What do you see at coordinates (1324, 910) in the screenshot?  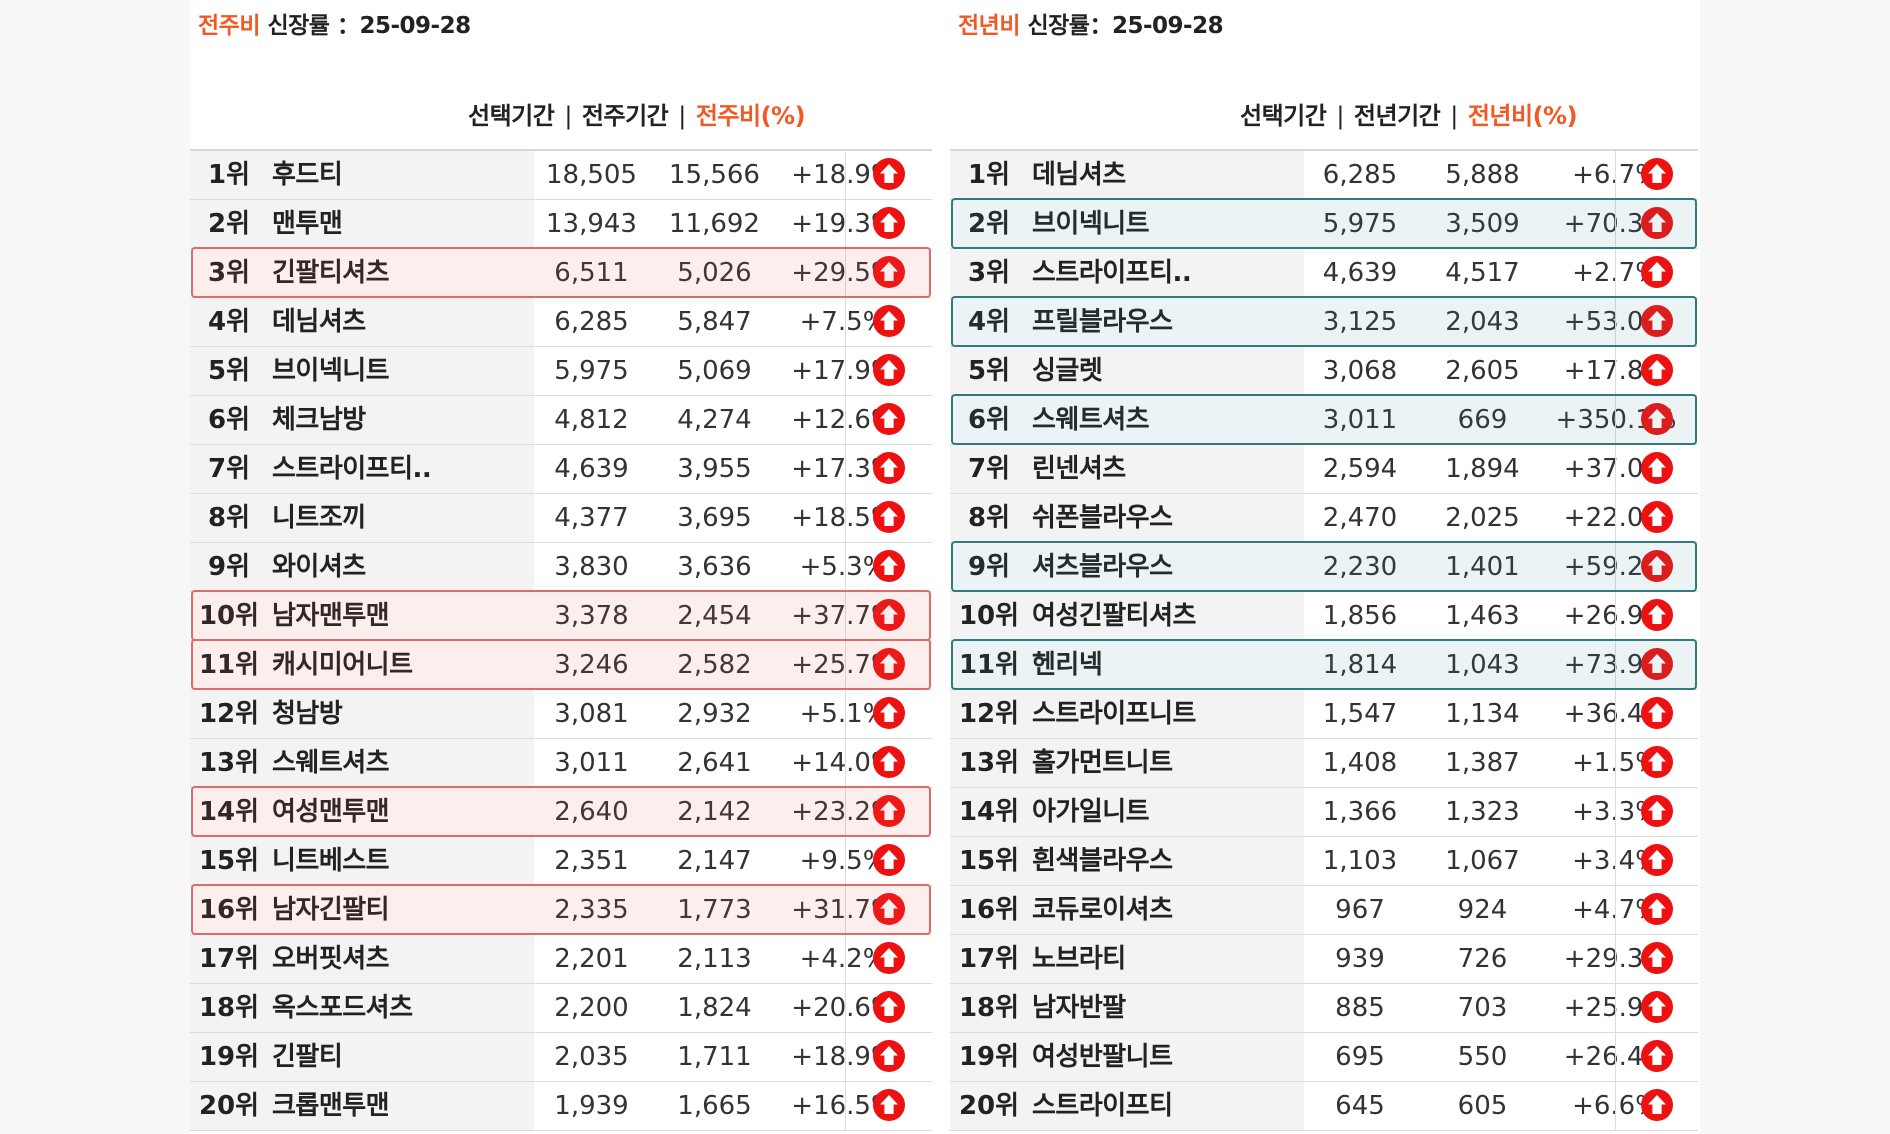 I see `table-row: 16위 코듀로이셔츠 967 924 +4.7%` at bounding box center [1324, 910].